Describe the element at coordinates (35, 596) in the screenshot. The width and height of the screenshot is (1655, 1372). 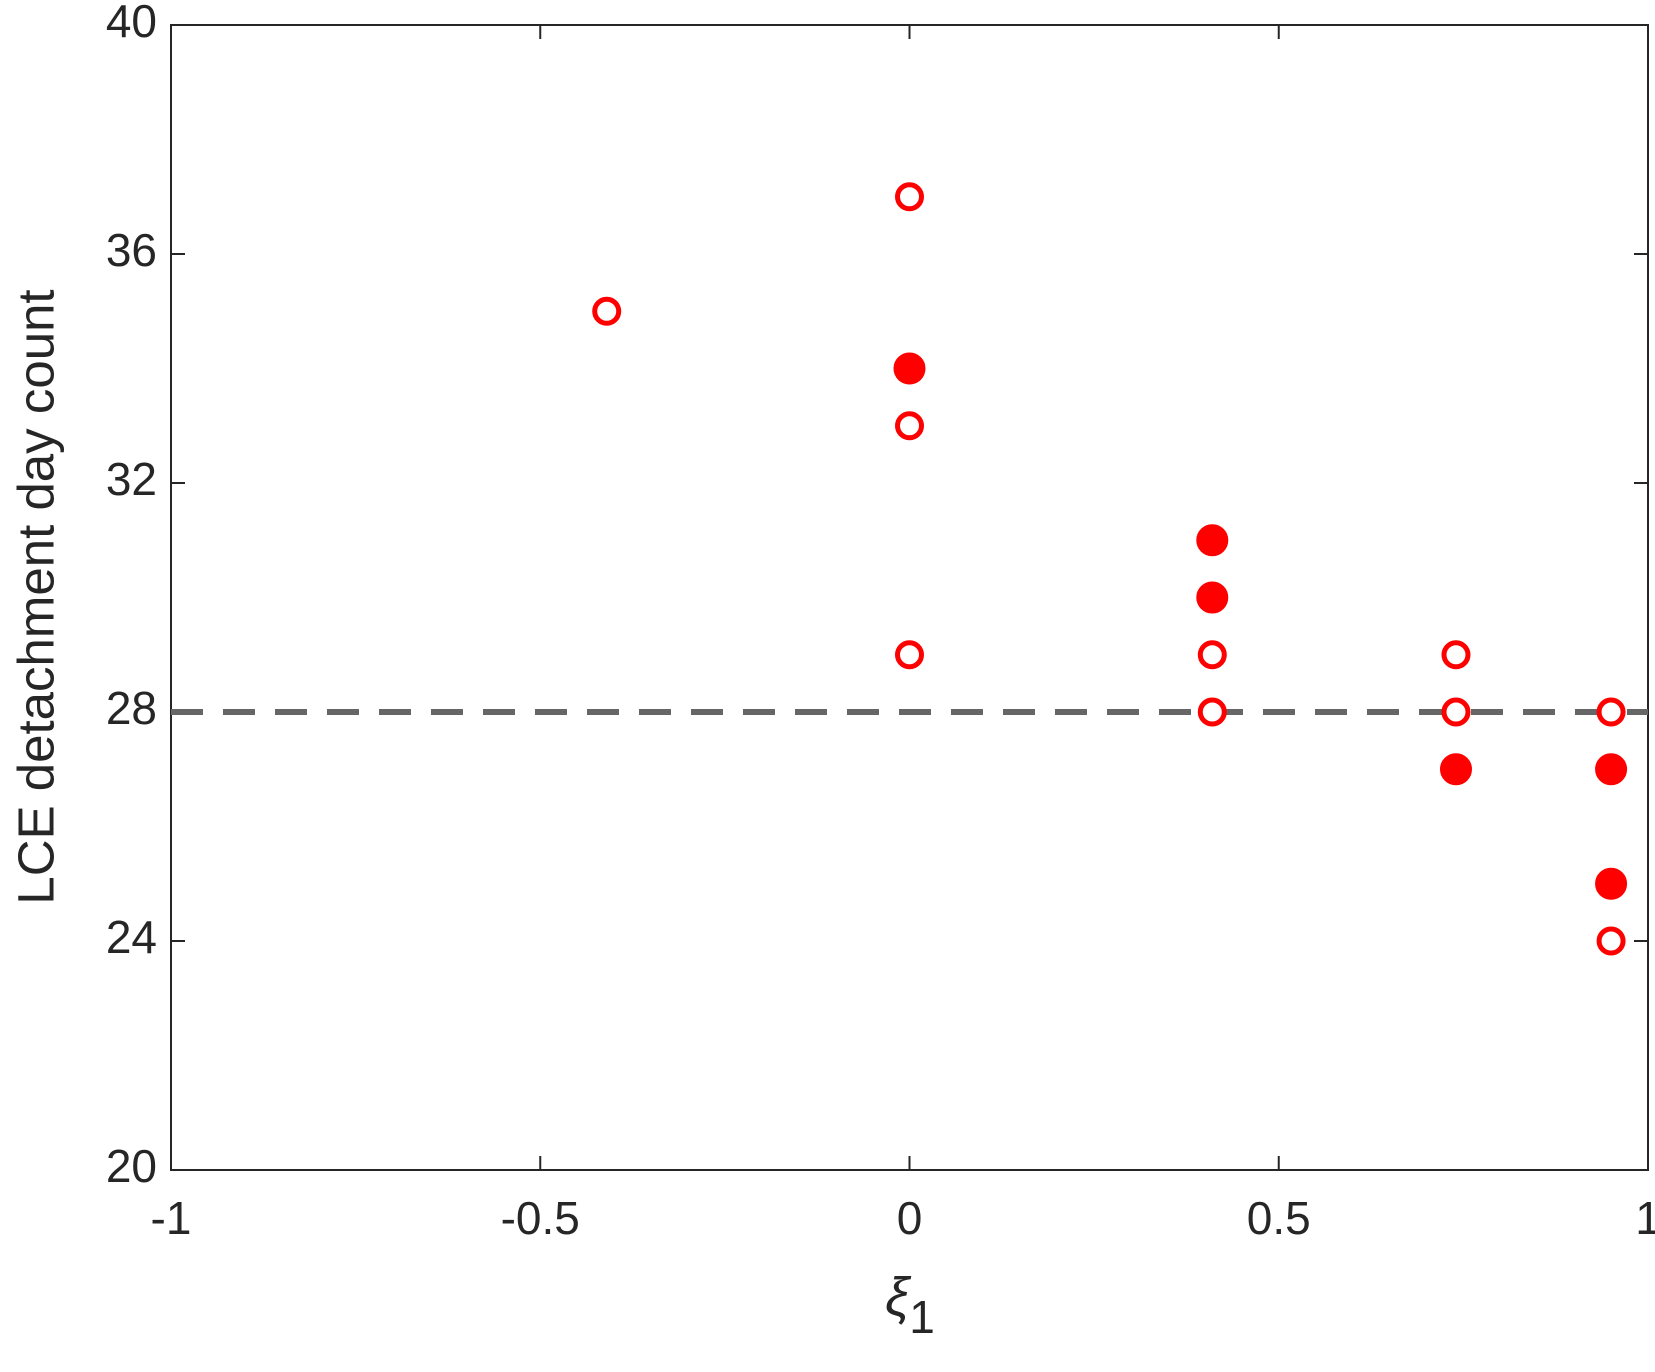
I see `y-axis-label: LCE detachment day count` at that location.